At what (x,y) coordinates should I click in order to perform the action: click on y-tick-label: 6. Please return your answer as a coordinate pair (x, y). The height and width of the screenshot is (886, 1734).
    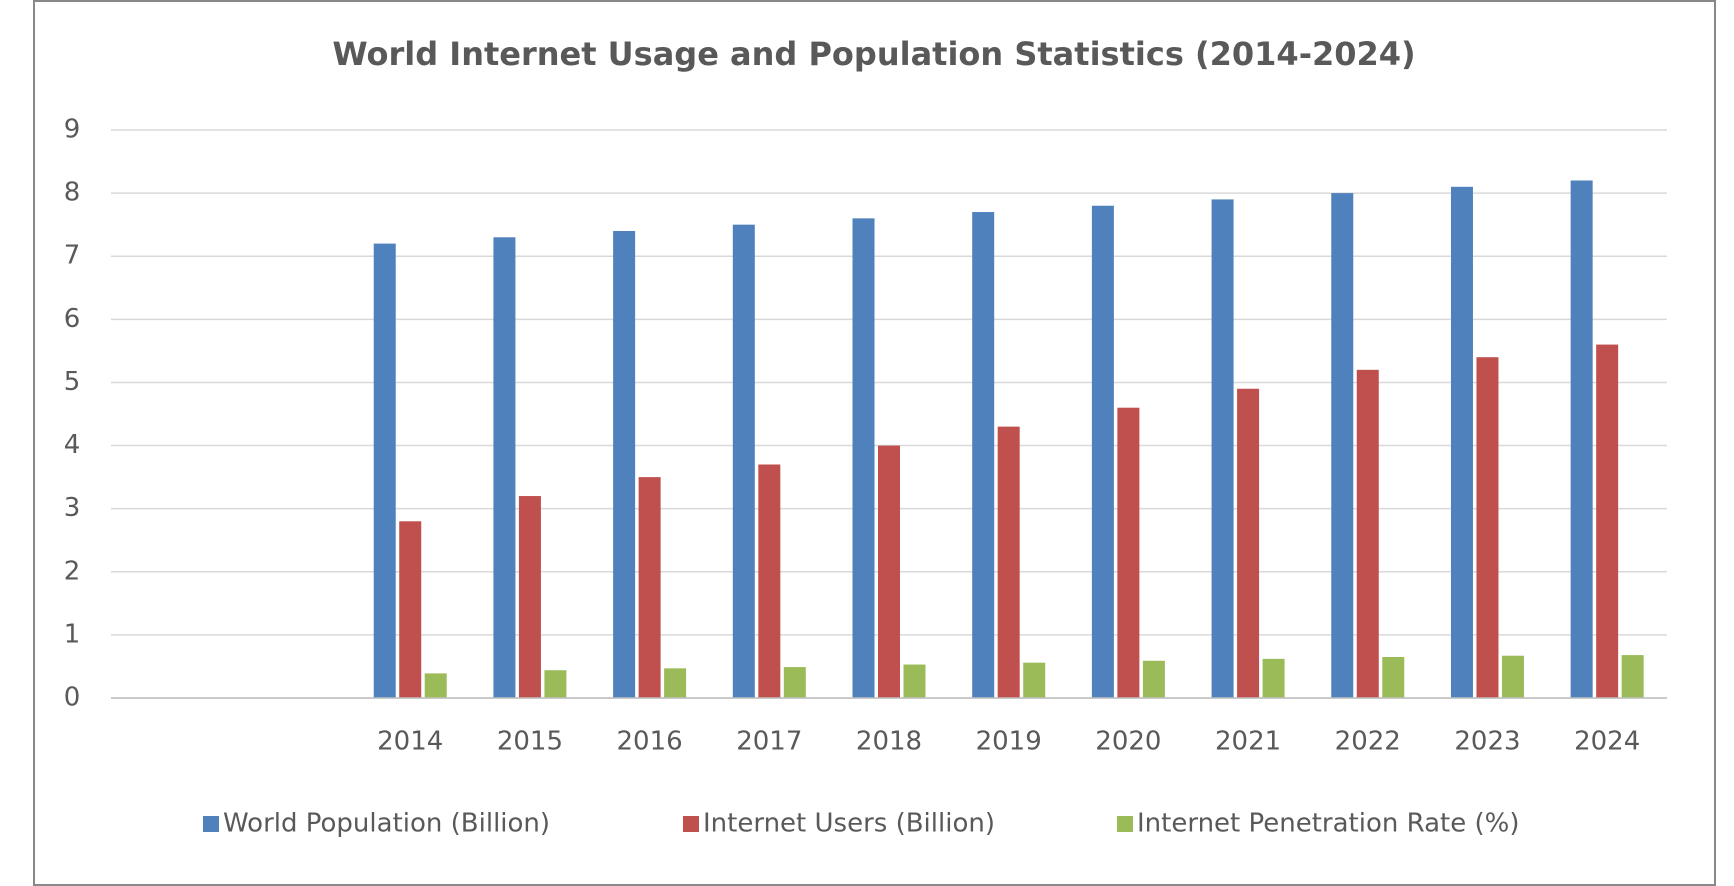
    Looking at the image, I should click on (72, 319).